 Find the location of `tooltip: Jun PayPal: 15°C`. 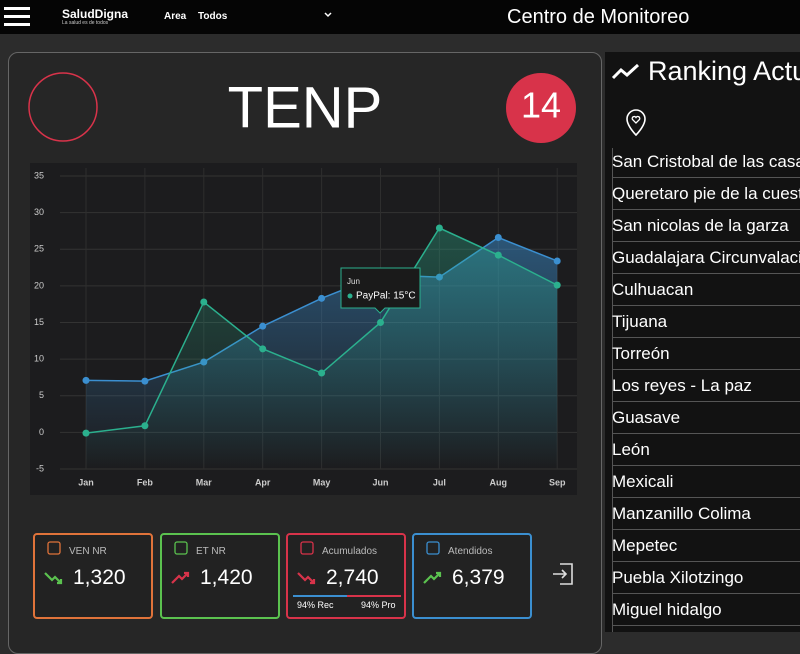

tooltip: Jun PayPal: 15°C is located at coordinates (380, 290).